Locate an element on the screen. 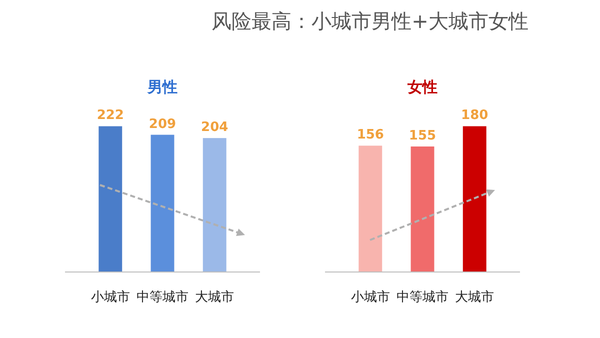 This screenshot has width=600, height=338. chart-title: 女性 is located at coordinates (422, 87).